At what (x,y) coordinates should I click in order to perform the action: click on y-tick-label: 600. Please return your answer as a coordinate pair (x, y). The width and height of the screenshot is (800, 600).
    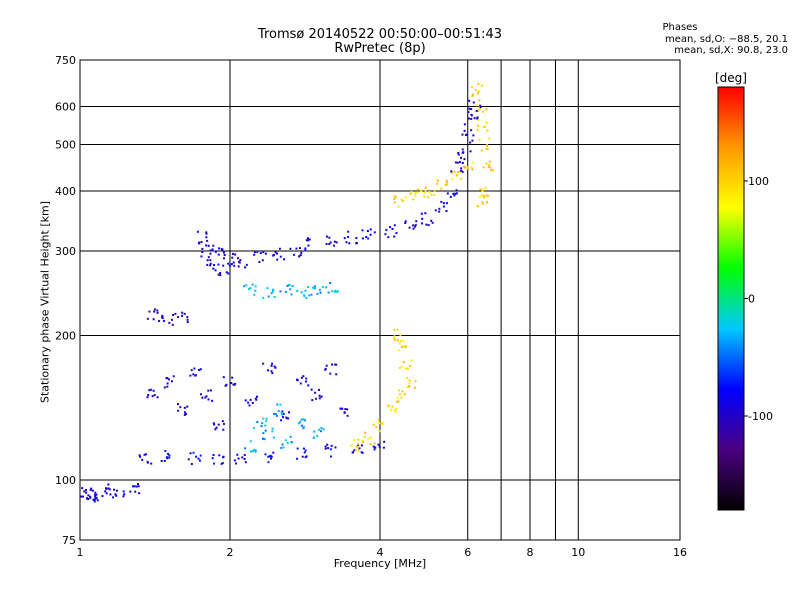
    Looking at the image, I should click on (65, 107).